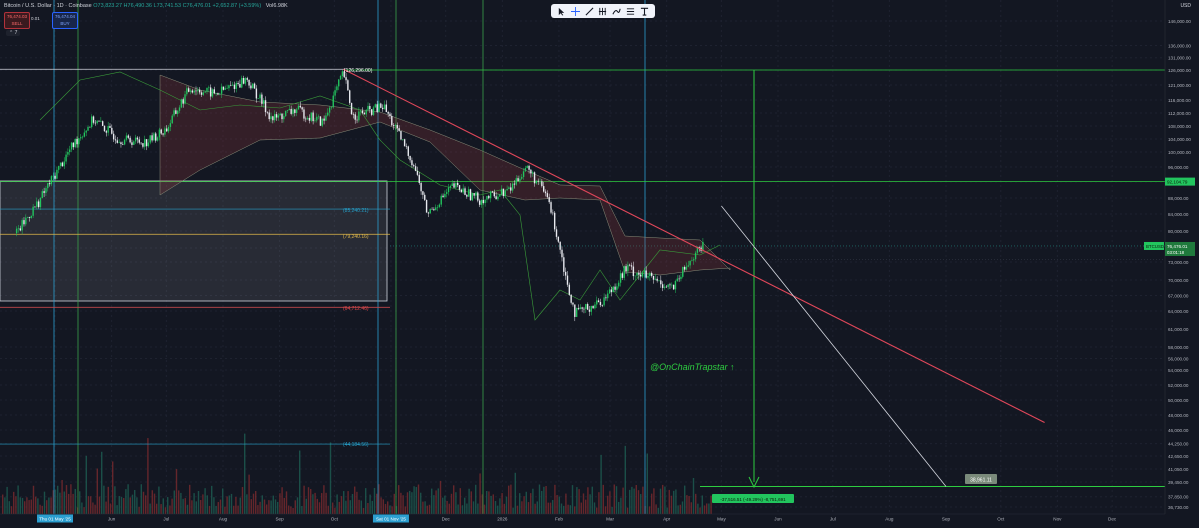 The width and height of the screenshot is (1199, 528). What do you see at coordinates (561, 11) in the screenshot?
I see `cursor-icon` at bounding box center [561, 11].